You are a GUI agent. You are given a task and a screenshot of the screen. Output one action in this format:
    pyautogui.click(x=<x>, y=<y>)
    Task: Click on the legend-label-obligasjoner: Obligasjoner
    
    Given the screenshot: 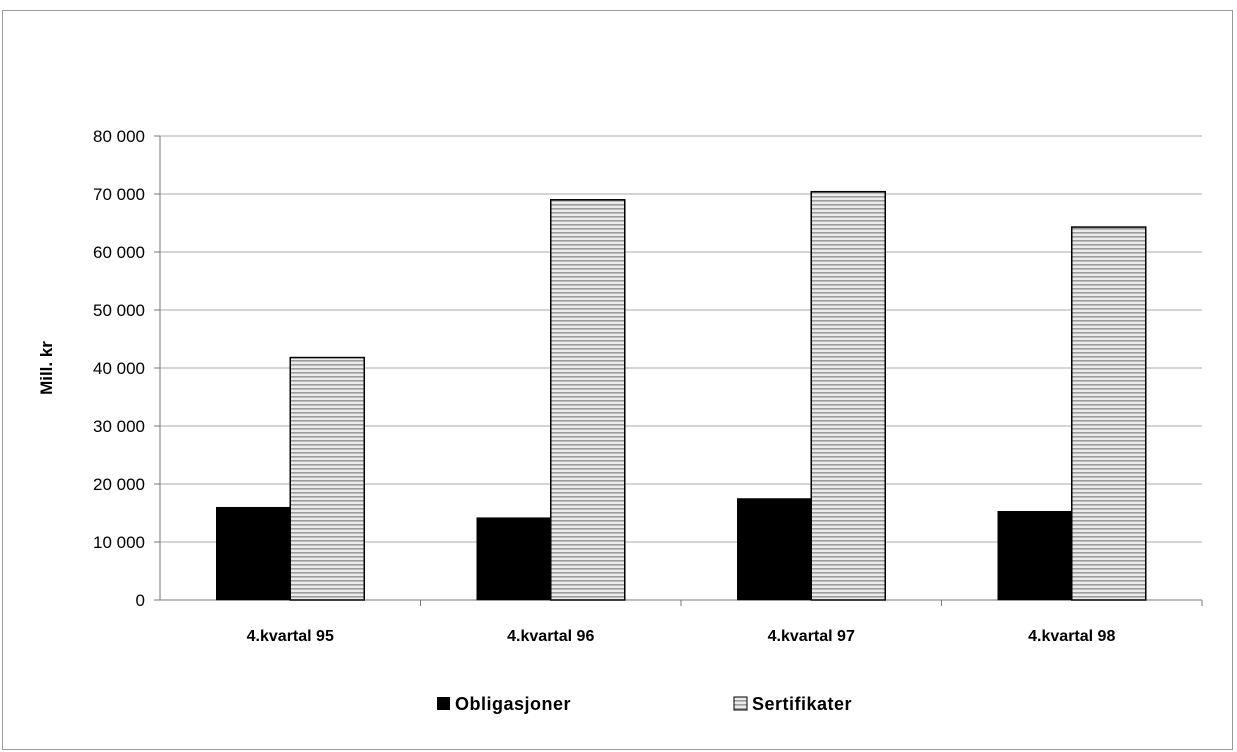 What is the action you would take?
    pyautogui.click(x=513, y=704)
    